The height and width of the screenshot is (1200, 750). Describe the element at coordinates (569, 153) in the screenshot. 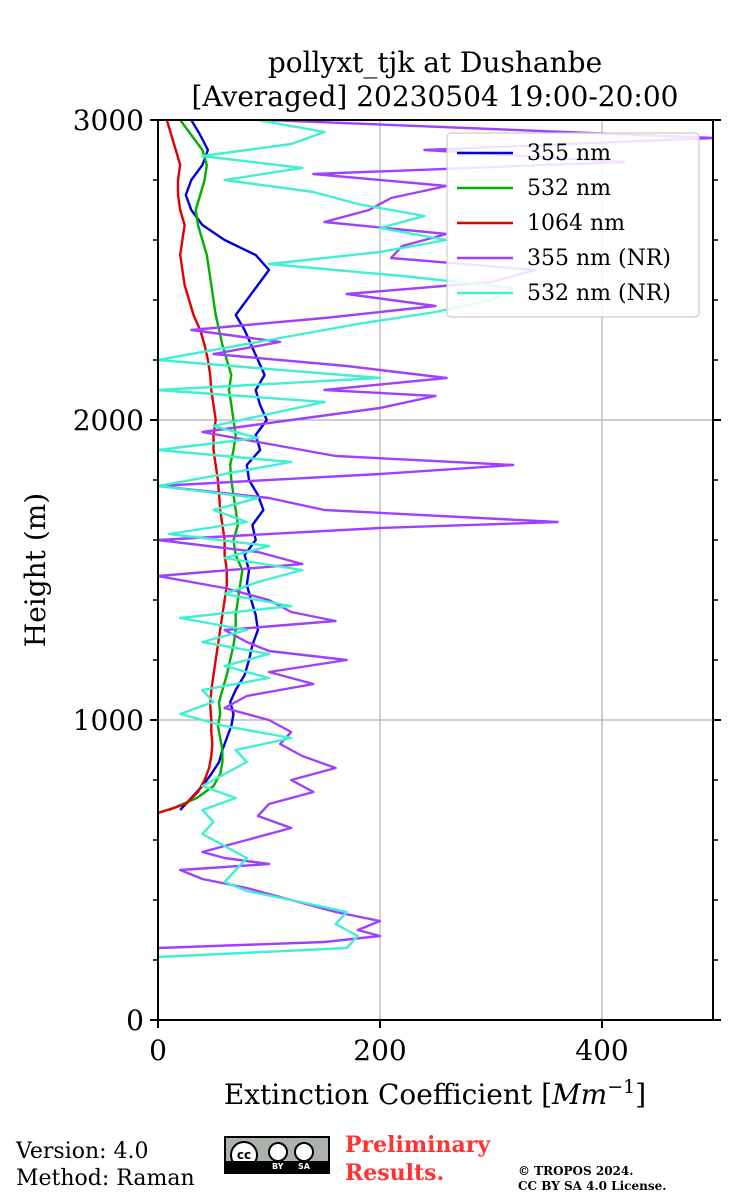

I see `legend-label-0: 355 nm` at that location.